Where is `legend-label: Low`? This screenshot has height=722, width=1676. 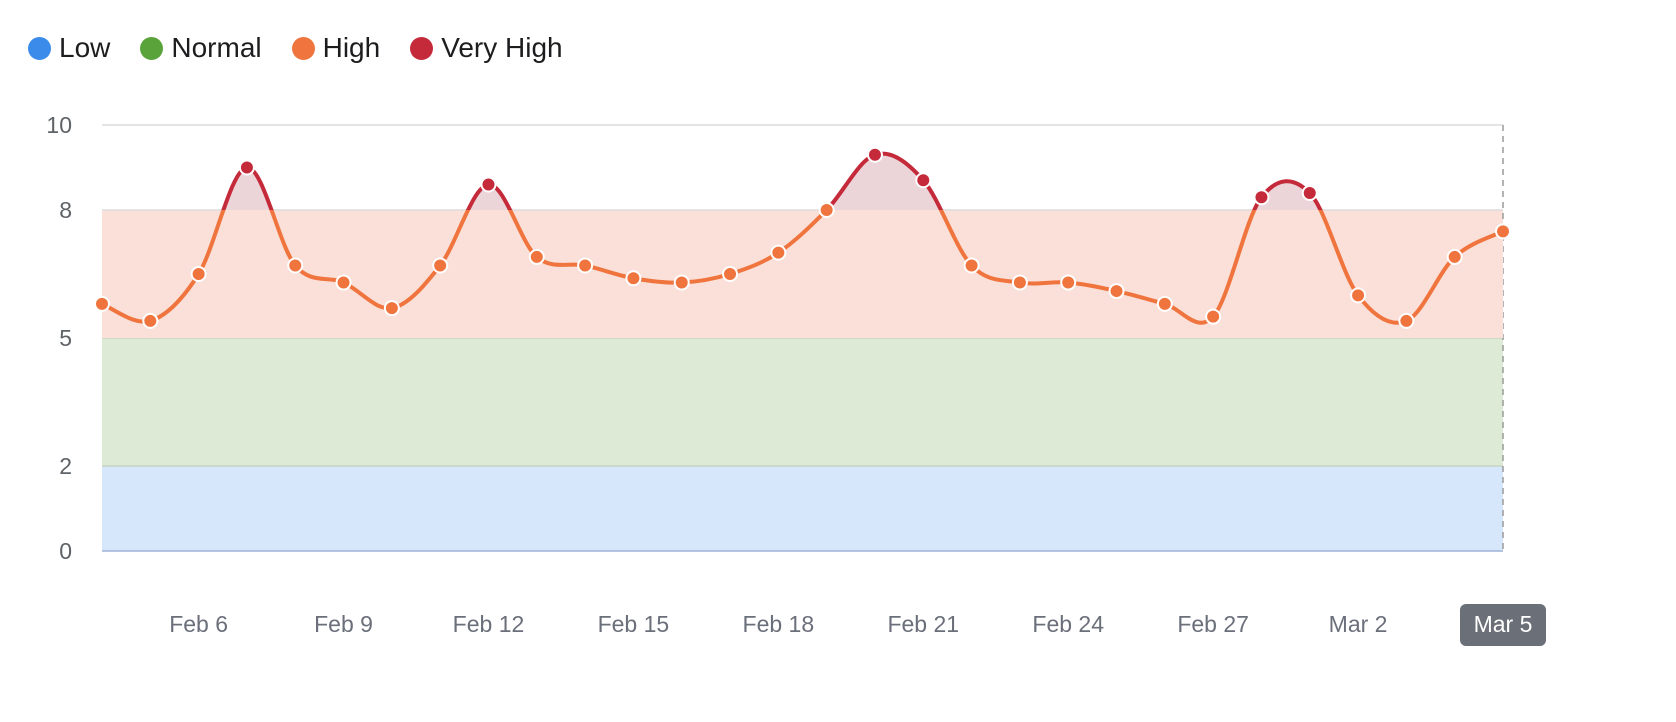 legend-label: Low is located at coordinates (85, 47).